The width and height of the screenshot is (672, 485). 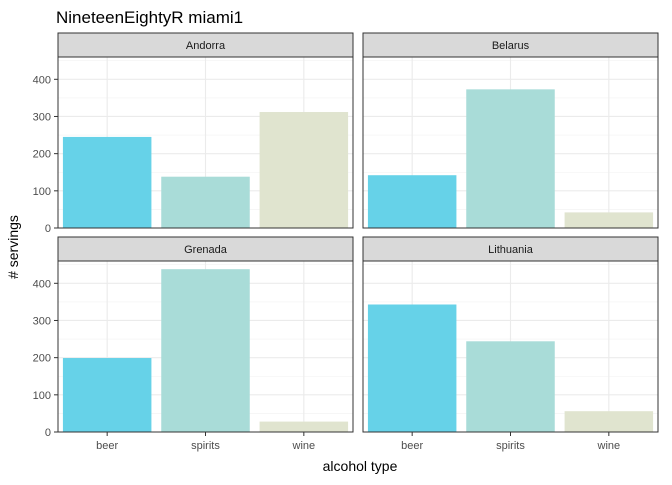 I want to click on chart-title: NineteenEightyR miami1, so click(x=149, y=17).